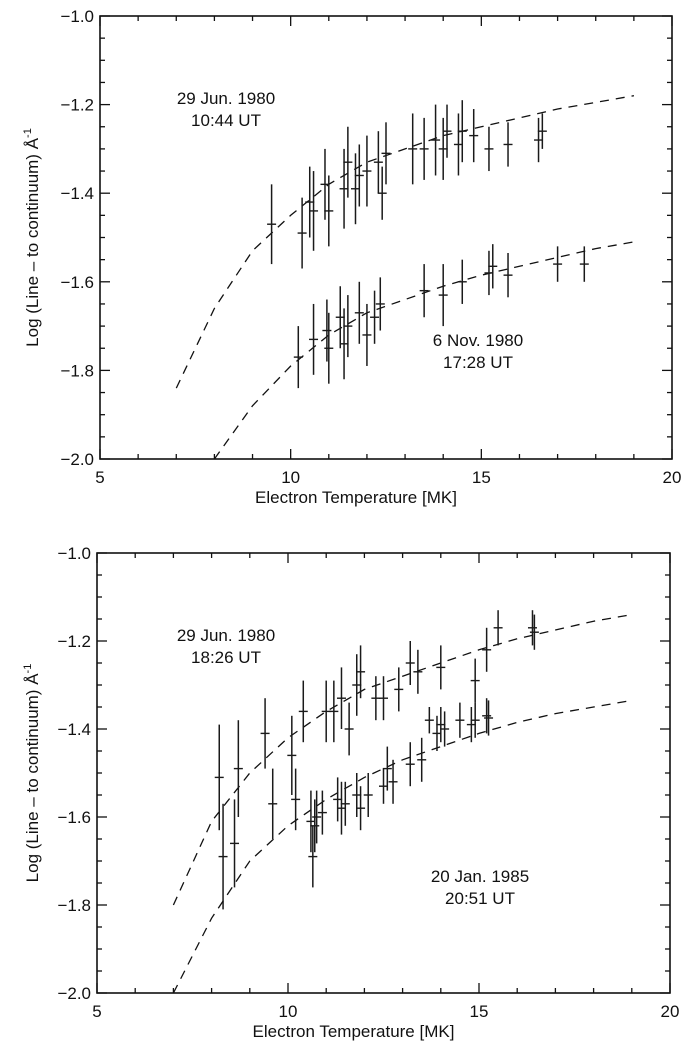 This screenshot has width=693, height=1062. I want to click on series-annotation: 6 Nov. 1980, so click(478, 340).